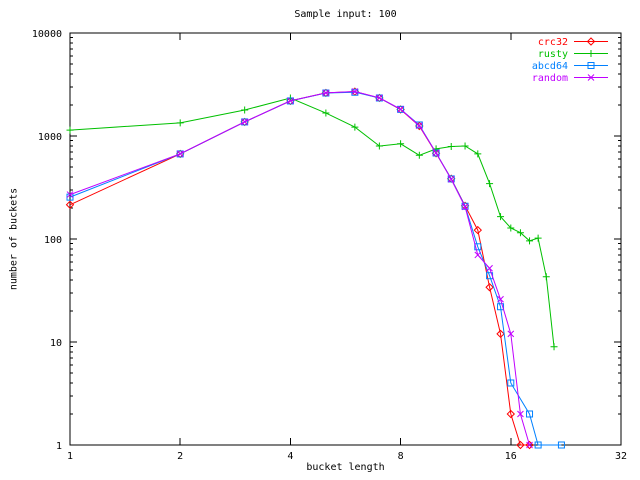 This screenshot has height=480, width=640. I want to click on y-tick-label: 1000, so click(50, 137).